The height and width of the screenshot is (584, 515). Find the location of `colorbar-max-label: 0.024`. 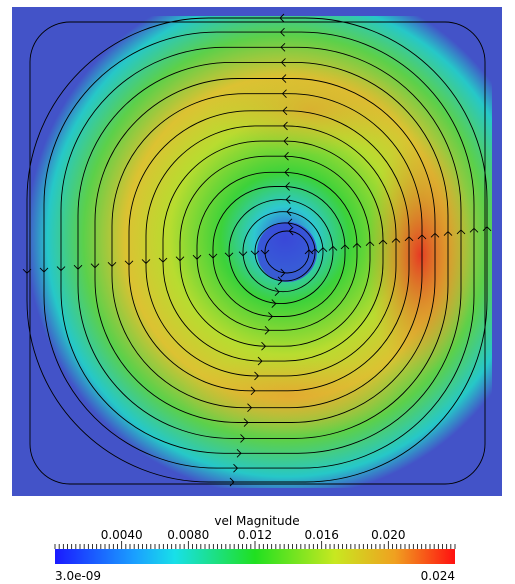

colorbar-max-label: 0.024 is located at coordinates (438, 576).